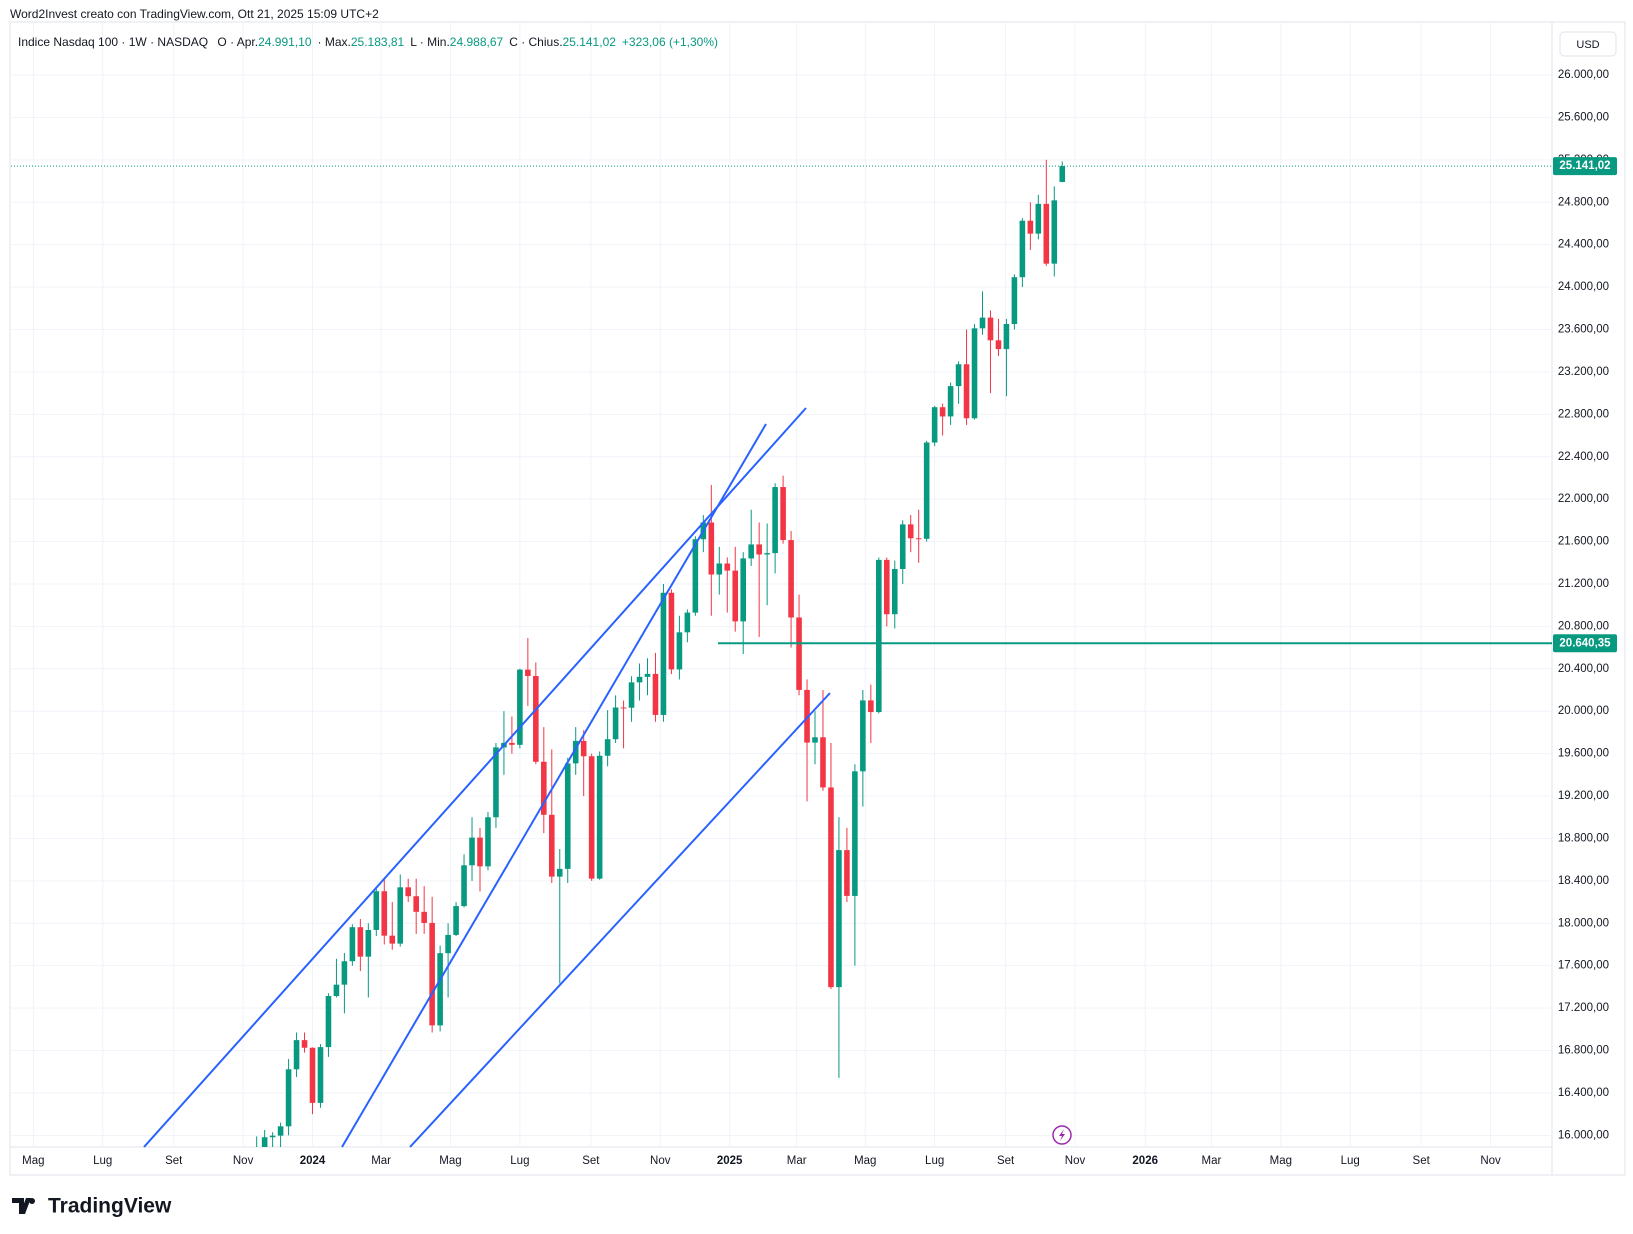 This screenshot has width=1633, height=1234. Describe the element at coordinates (285, 42) in the screenshot. I see `legend-value: 24.991,10` at that location.